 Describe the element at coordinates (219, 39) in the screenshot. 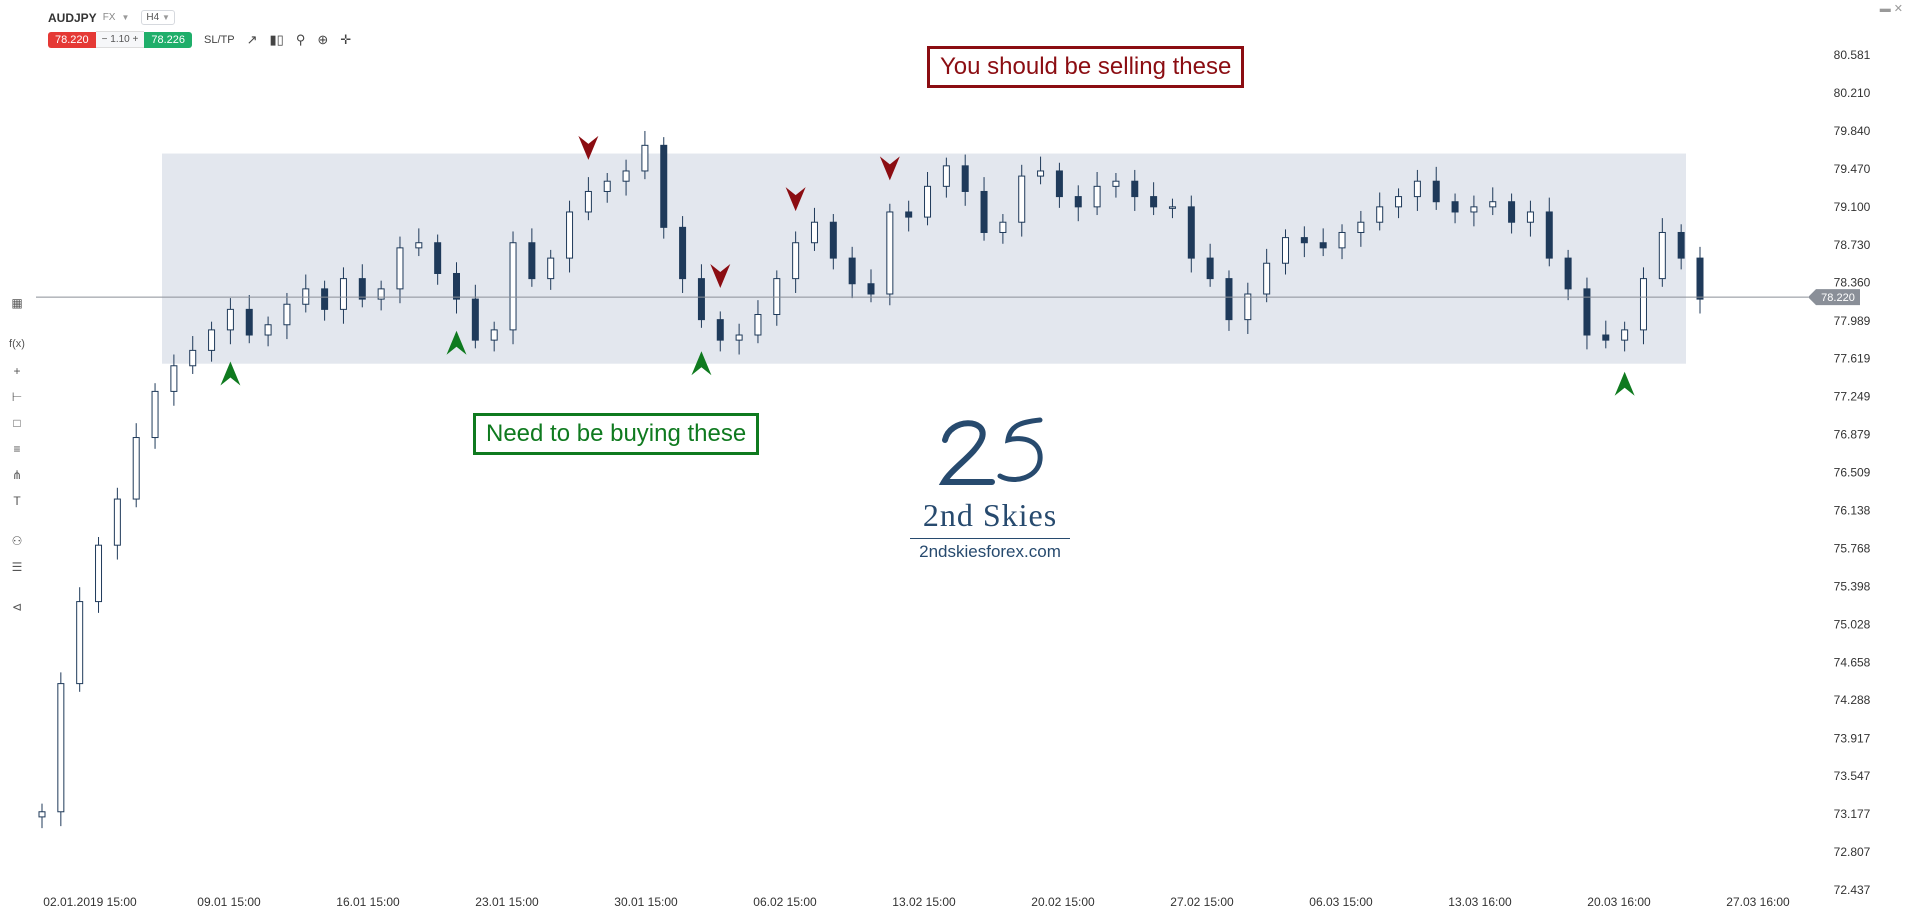

I see `sltp-button: SL/TP` at that location.